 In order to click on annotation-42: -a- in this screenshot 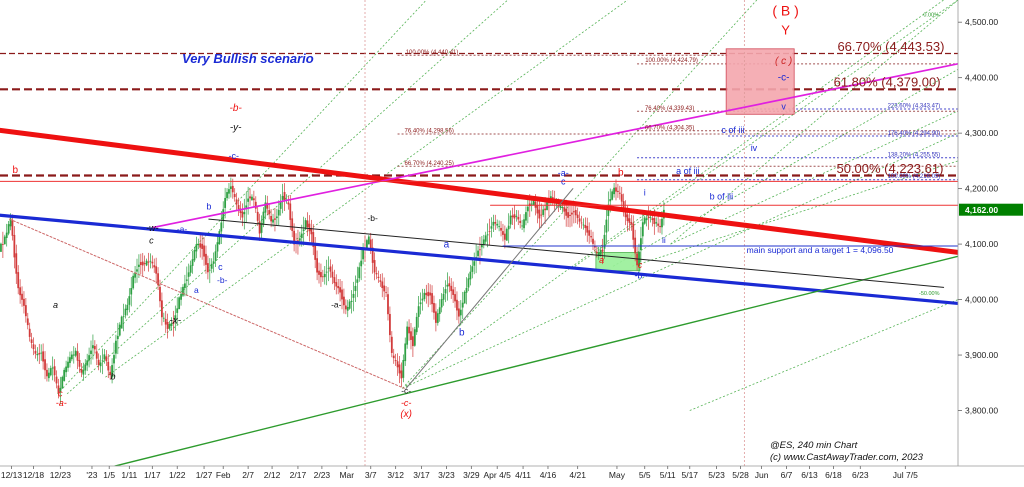, I will do `click(336, 304)`.